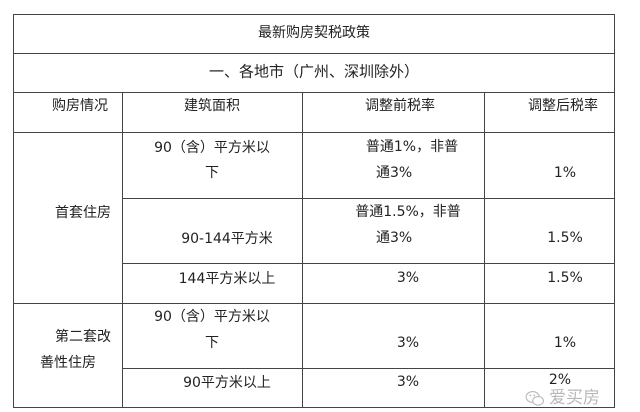 Image resolution: width=640 pixels, height=412 pixels. Describe the element at coordinates (227, 279) in the screenshot. I see `area-cell: 144平方米以上` at that location.